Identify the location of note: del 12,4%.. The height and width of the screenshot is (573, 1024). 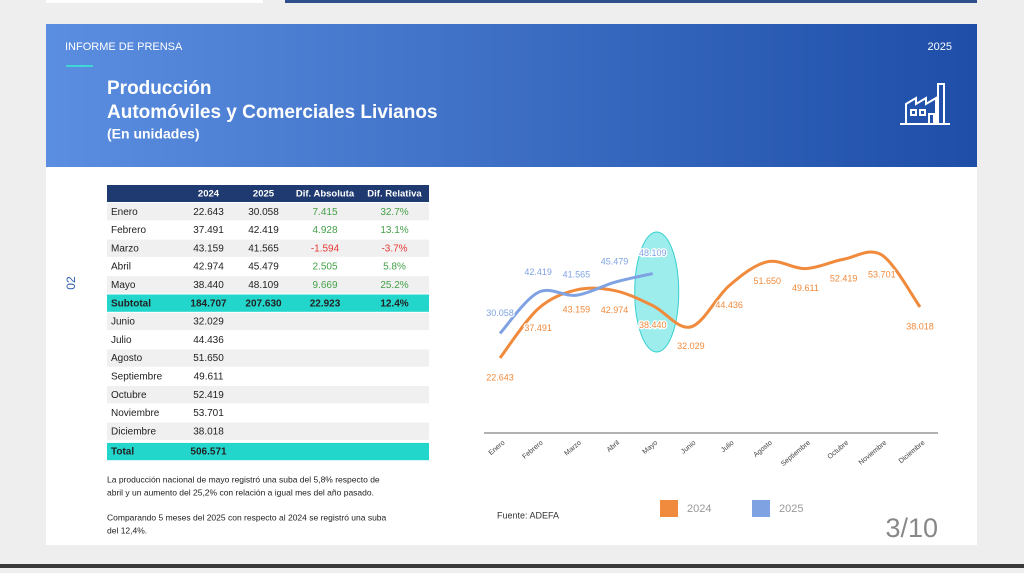
(127, 530).